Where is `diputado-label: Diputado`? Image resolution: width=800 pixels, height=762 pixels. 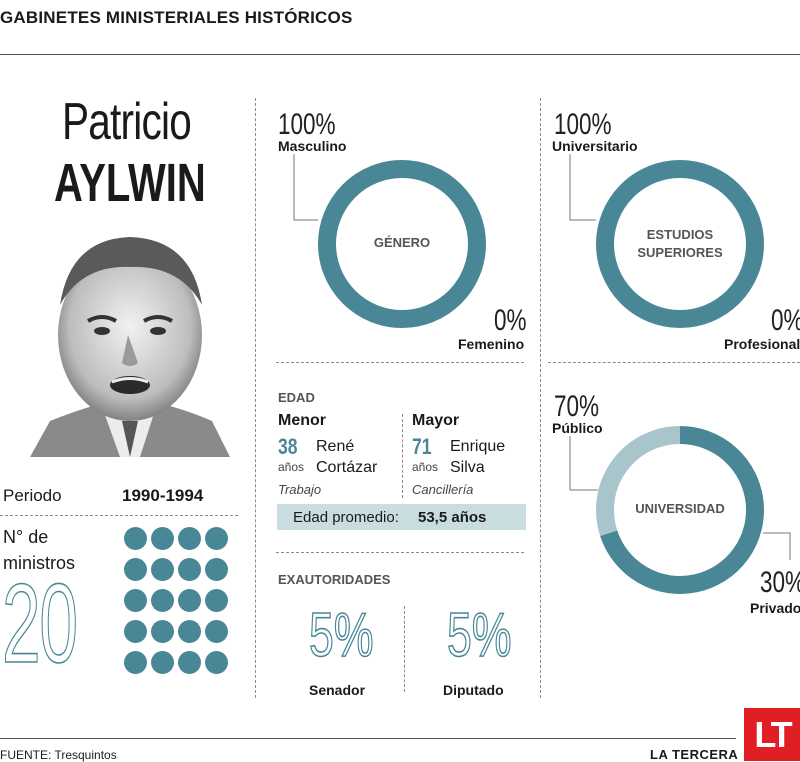
diputado-label: Diputado is located at coordinates (473, 690).